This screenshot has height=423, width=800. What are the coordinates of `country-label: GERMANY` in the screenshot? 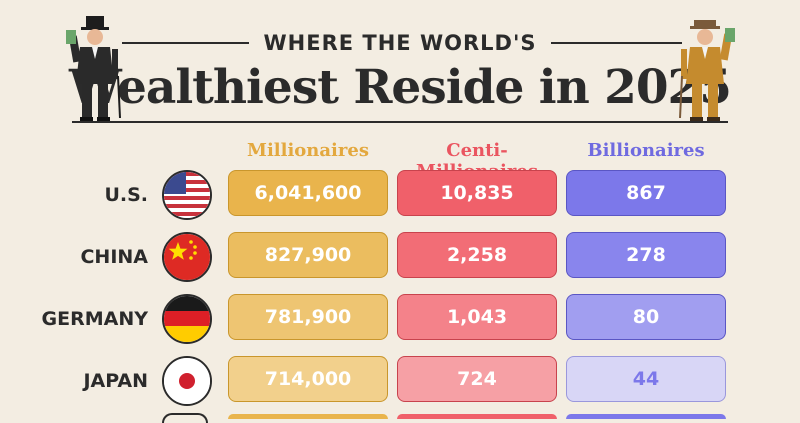 It's located at (94, 319).